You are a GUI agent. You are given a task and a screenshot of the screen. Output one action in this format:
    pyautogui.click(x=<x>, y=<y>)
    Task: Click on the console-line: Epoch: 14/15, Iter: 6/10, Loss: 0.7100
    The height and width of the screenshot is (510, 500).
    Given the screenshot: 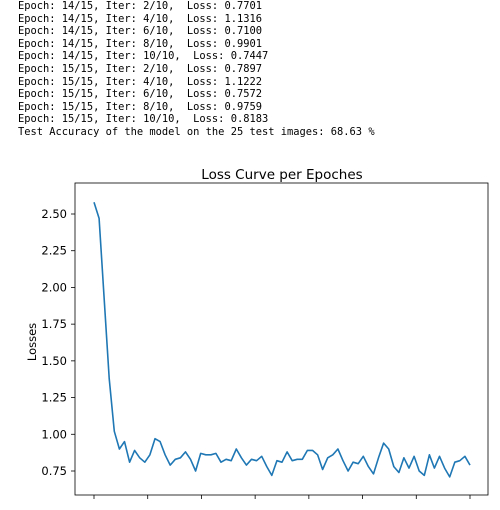 What is the action you would take?
    pyautogui.click(x=196, y=31)
    